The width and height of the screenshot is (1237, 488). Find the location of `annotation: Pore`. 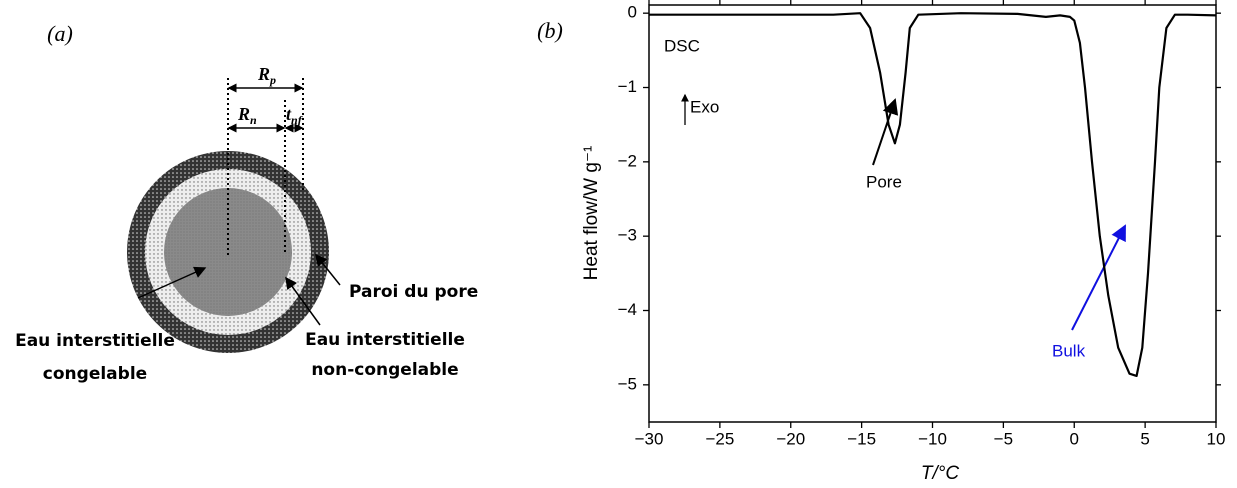

annotation: Pore is located at coordinates (884, 181).